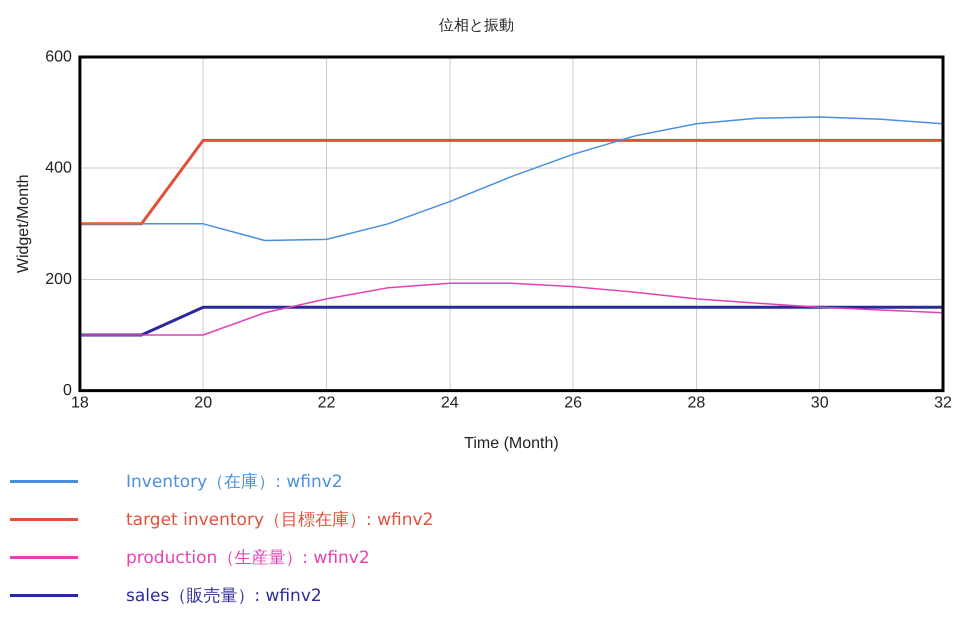 The image size is (963, 627). What do you see at coordinates (248, 557) in the screenshot?
I see `text: production（生産量）: wfinv2` at bounding box center [248, 557].